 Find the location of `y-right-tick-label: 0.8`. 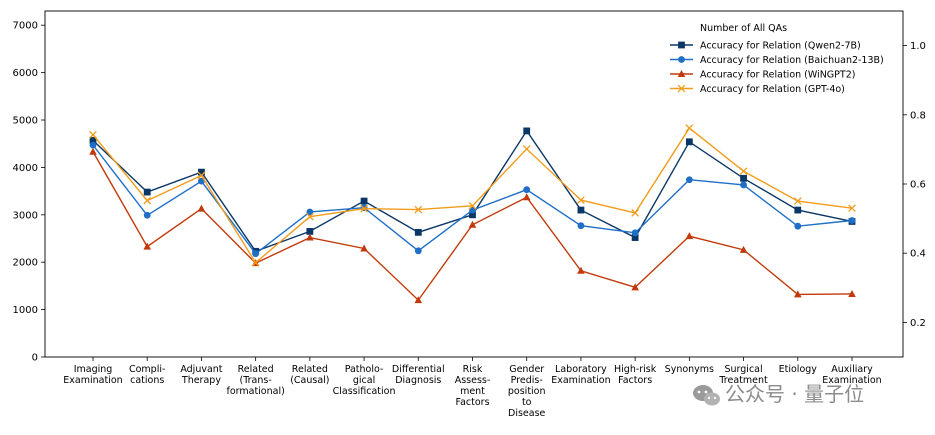

y-right-tick-label: 0.8 is located at coordinates (918, 115).